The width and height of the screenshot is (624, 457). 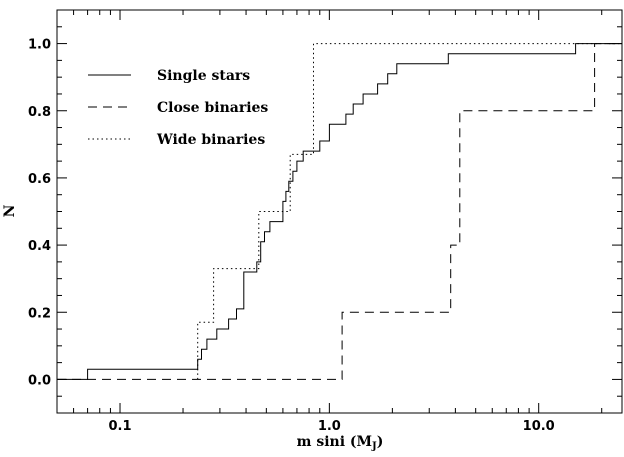 I want to click on x-axis-title: m sini (MJ), so click(x=340, y=443).